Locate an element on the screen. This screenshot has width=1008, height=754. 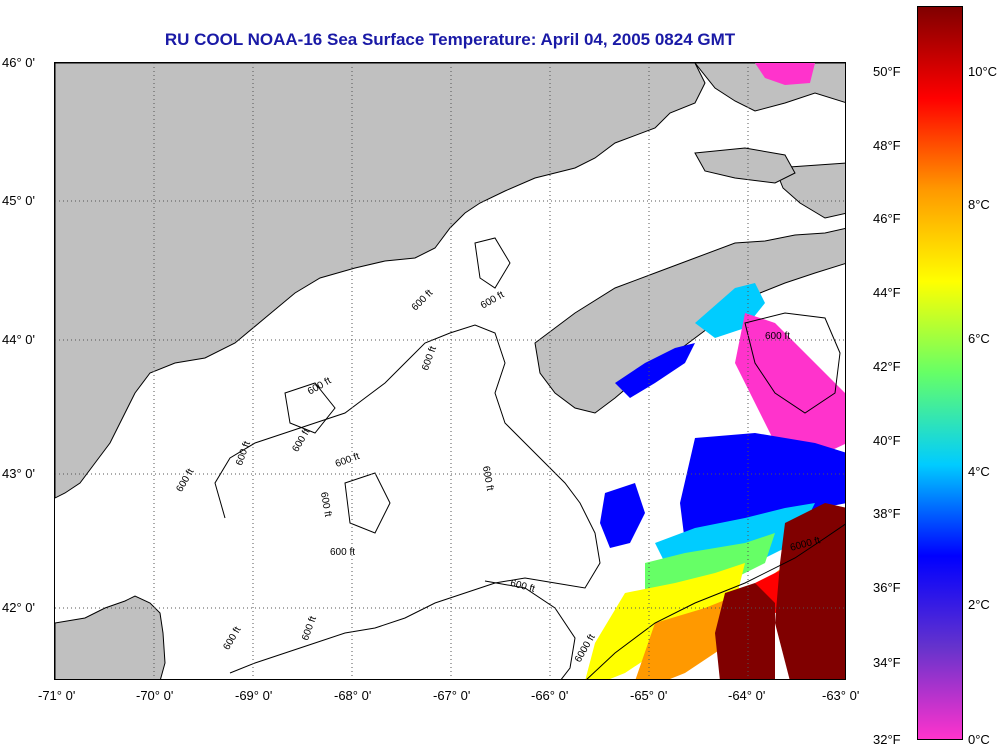
longitude-label: -68° 0' is located at coordinates (353, 695).